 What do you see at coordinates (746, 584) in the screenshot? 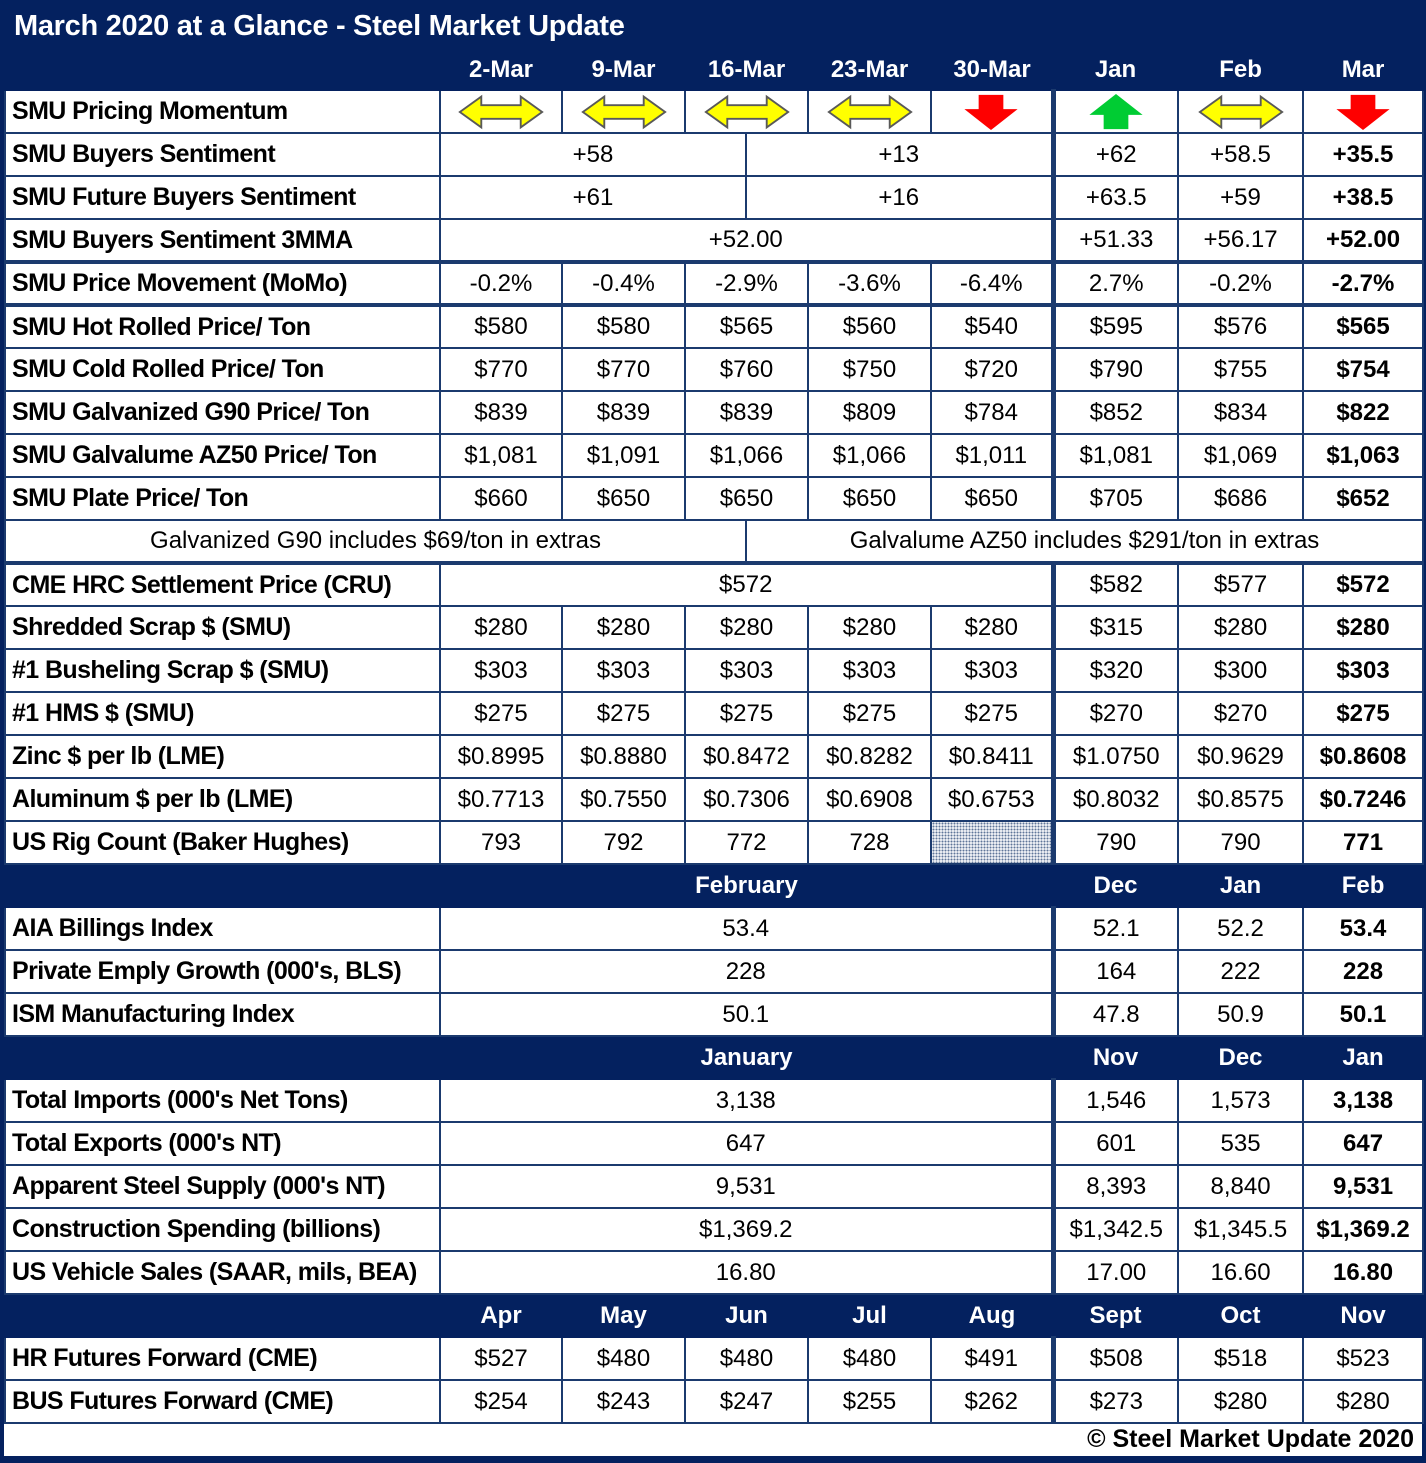
I see `table-cell: $572` at bounding box center [746, 584].